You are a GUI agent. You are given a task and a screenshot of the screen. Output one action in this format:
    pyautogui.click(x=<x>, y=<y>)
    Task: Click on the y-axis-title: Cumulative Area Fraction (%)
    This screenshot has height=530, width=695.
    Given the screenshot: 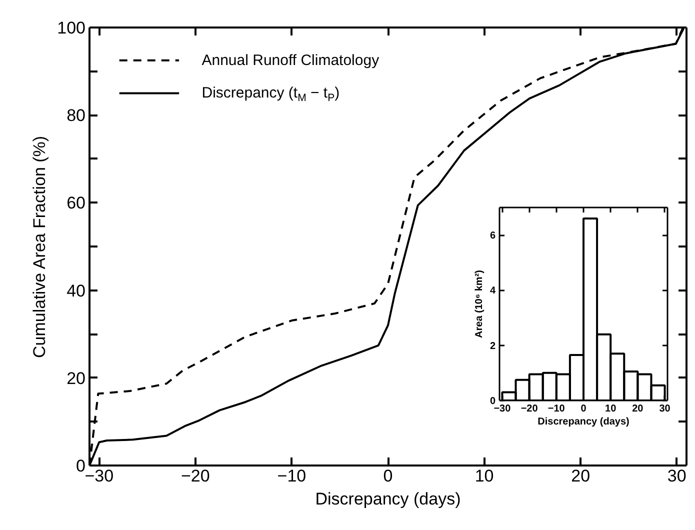 What is the action you would take?
    pyautogui.click(x=40, y=247)
    